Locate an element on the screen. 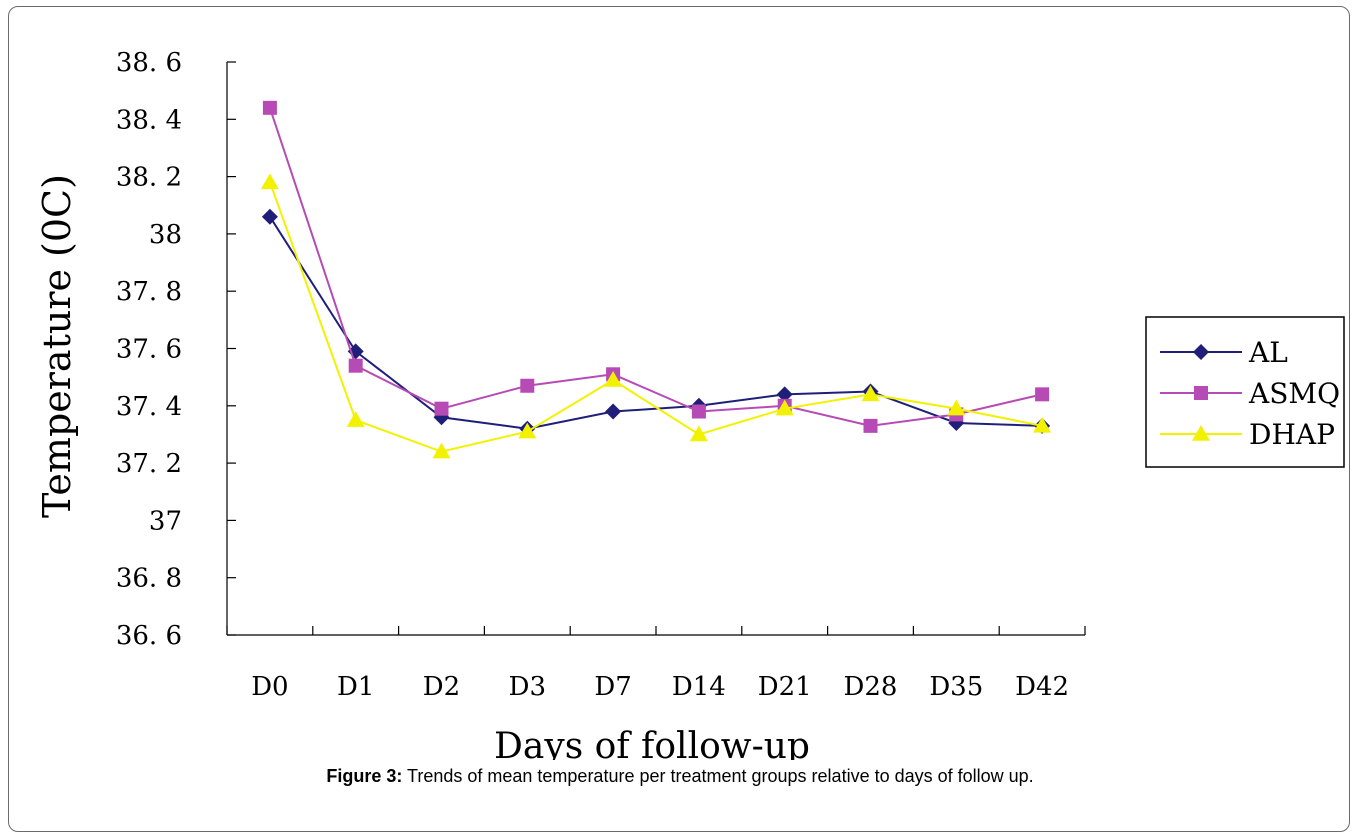 The width and height of the screenshot is (1360, 840). y-tick-label: 37. 6 is located at coordinates (149, 350).